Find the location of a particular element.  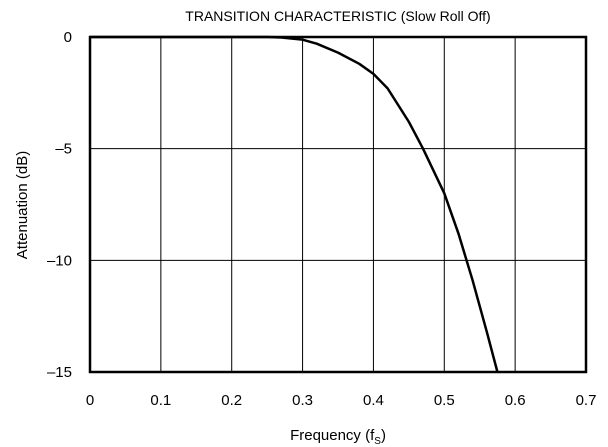

x-tick-label: 0.4 is located at coordinates (373, 400).